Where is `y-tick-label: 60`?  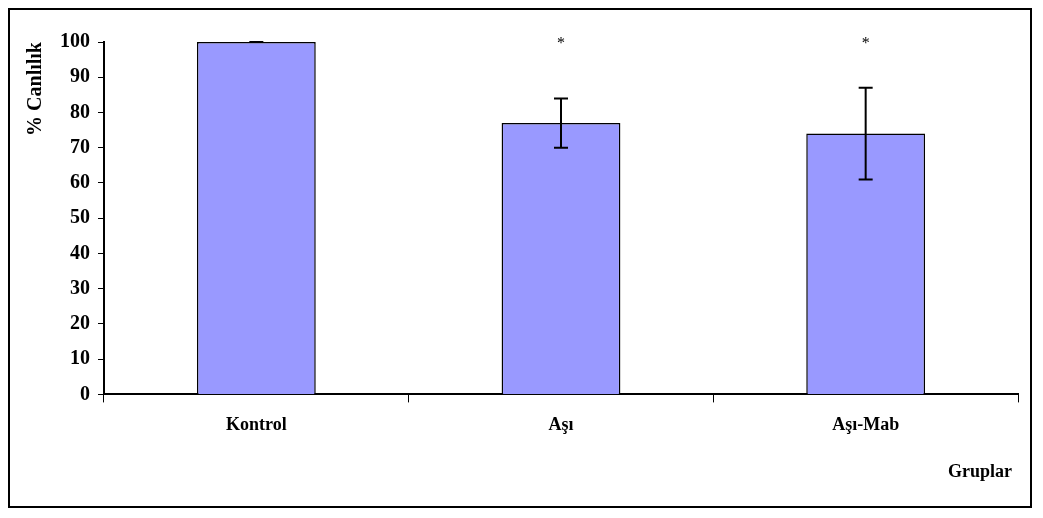
y-tick-label: 60 is located at coordinates (80, 181).